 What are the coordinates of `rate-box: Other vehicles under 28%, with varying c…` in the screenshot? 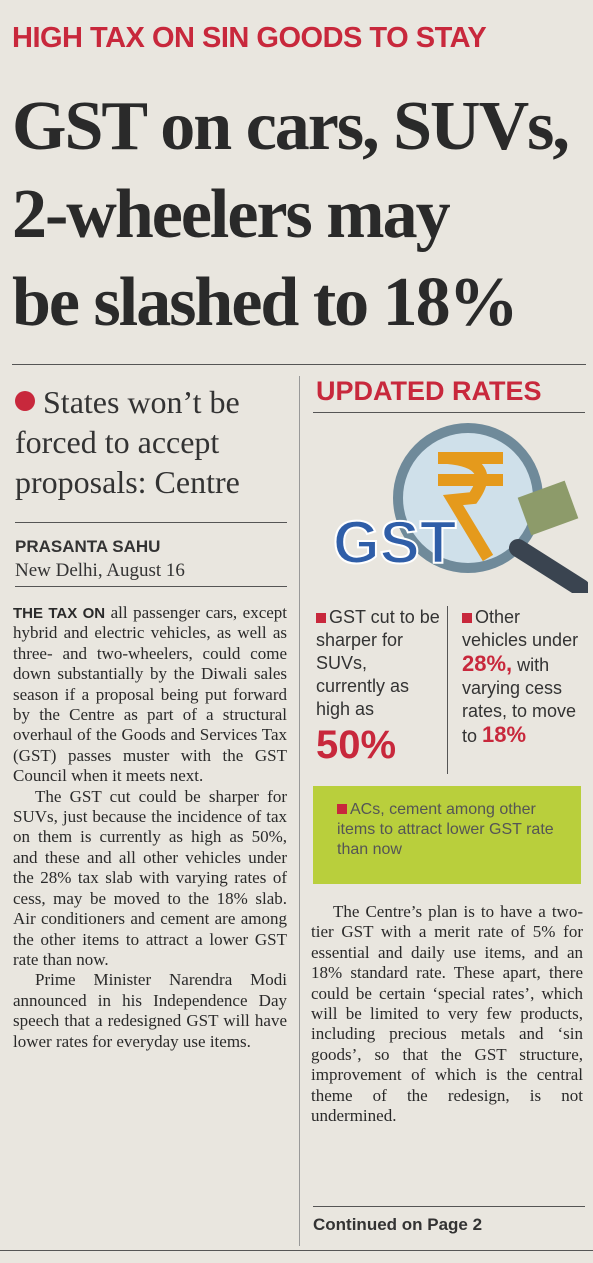 It's located at (524, 677).